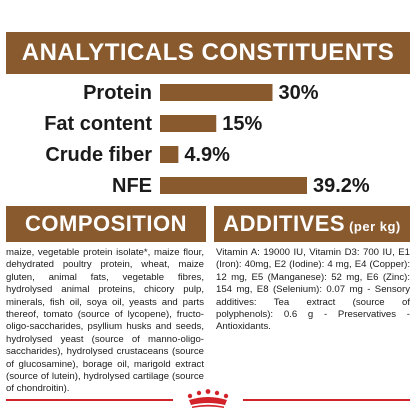  Describe the element at coordinates (117, 93) in the screenshot. I see `bar-label: Protein` at that location.